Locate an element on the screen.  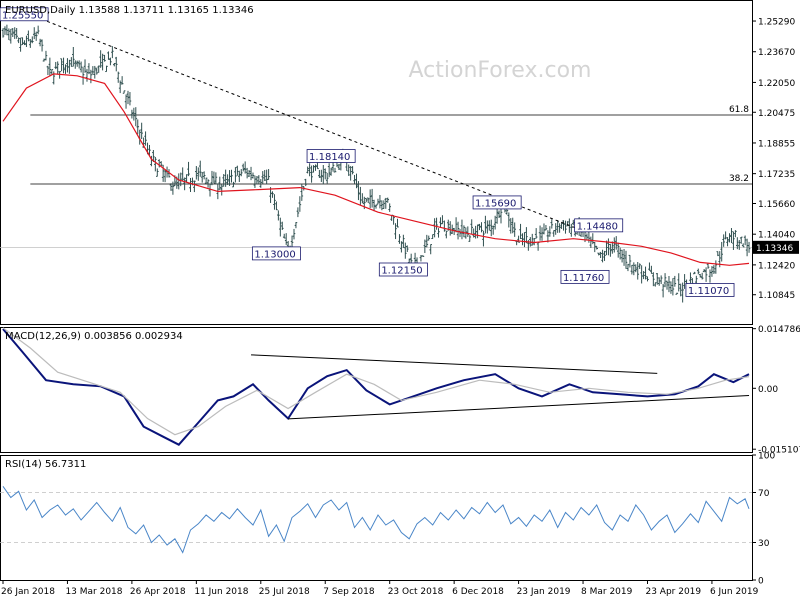
last-price-tag-label: 1.13346 is located at coordinates (774, 249).